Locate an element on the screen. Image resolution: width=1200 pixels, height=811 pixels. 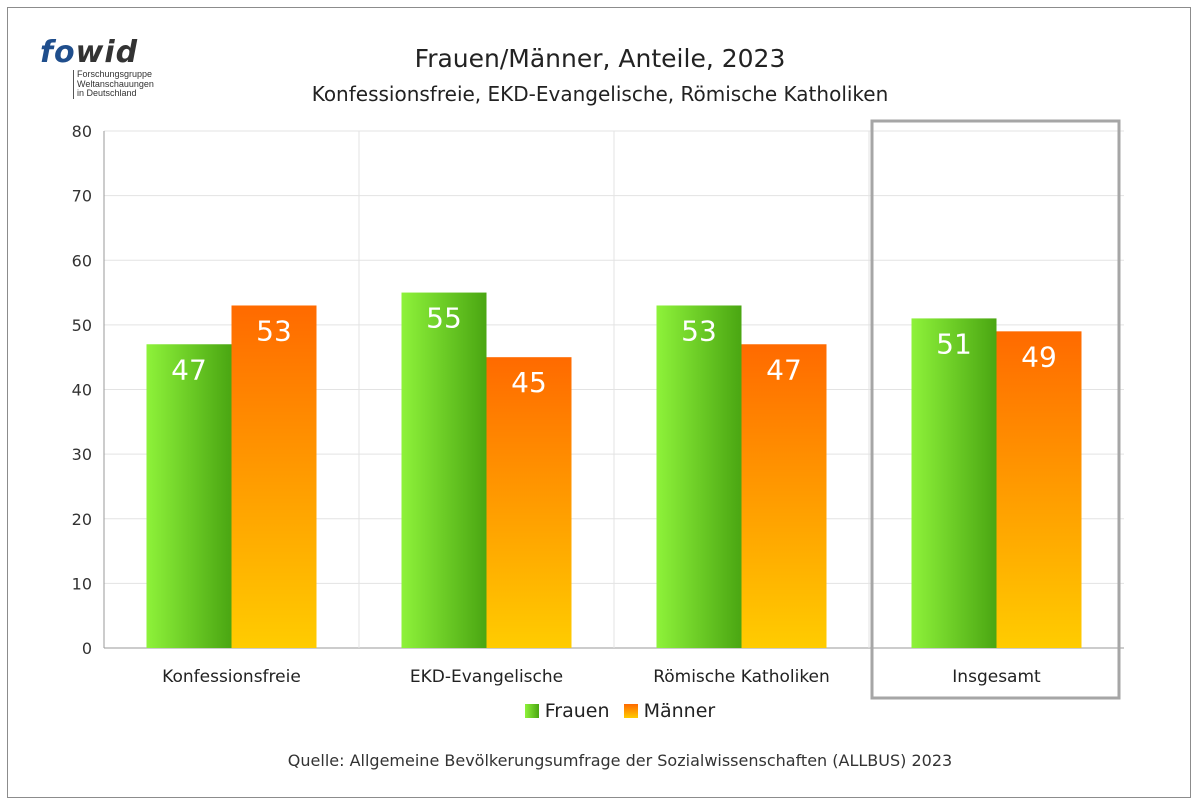
legend-label-frauen: Frauen is located at coordinates (577, 711).